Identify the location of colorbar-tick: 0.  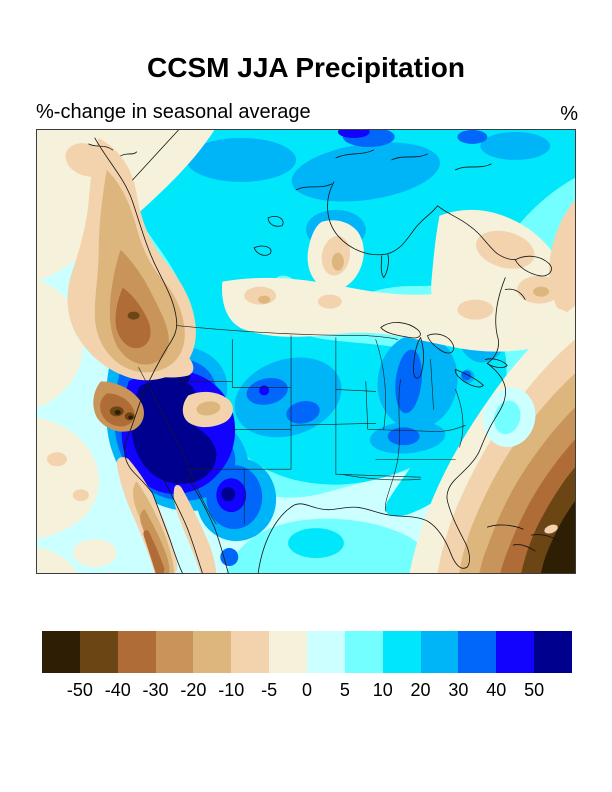
(307, 690).